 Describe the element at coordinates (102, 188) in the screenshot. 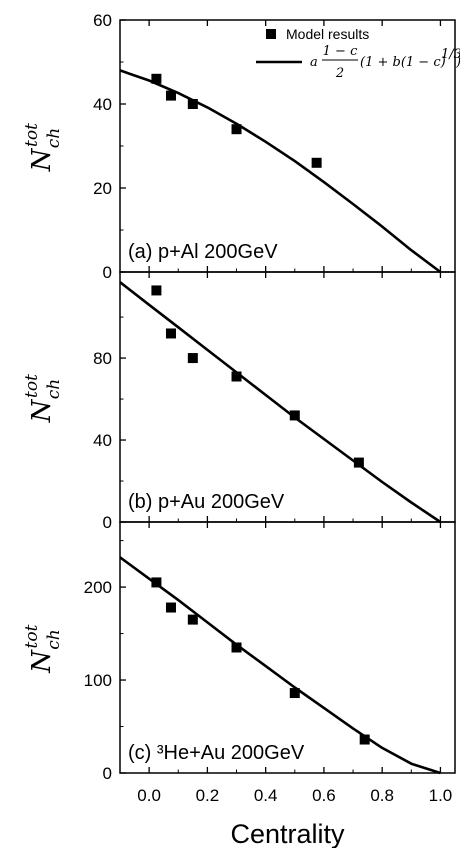

I see `y-tick-label: 20` at that location.